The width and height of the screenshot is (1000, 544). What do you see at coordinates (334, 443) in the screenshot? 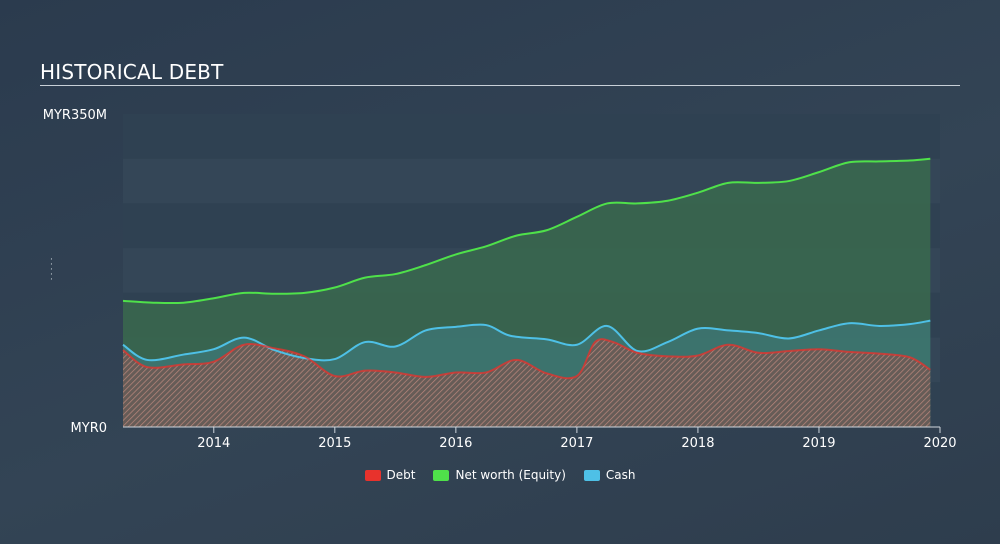
I see `x-tick-label: 2015` at bounding box center [334, 443].